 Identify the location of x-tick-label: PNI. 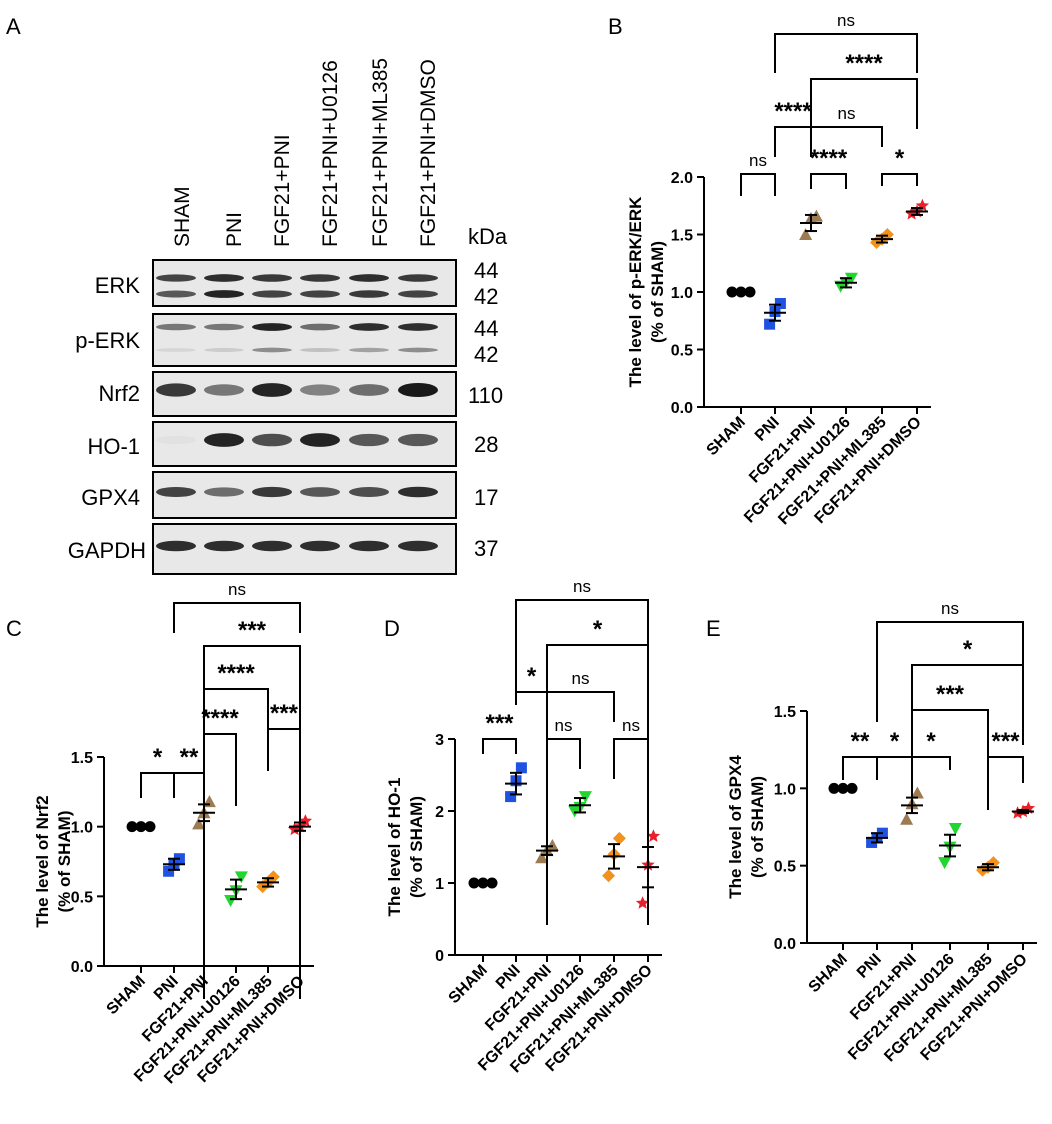
(767, 429).